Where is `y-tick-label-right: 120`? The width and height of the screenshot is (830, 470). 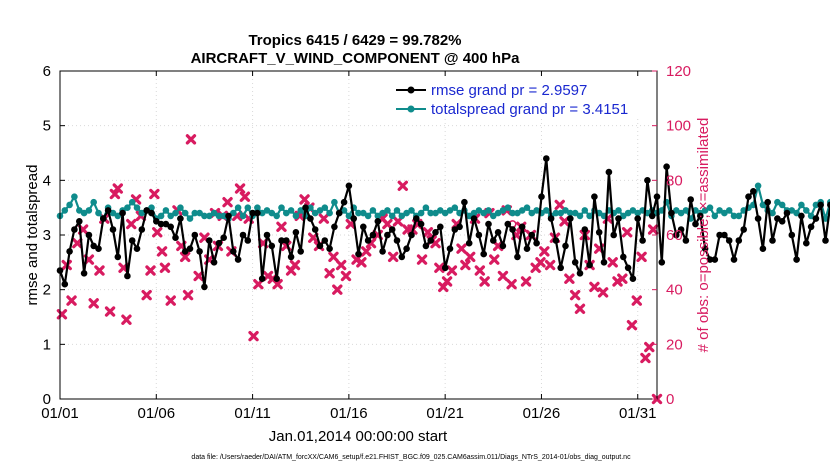
y-tick-label-right: 120 is located at coordinates (678, 71).